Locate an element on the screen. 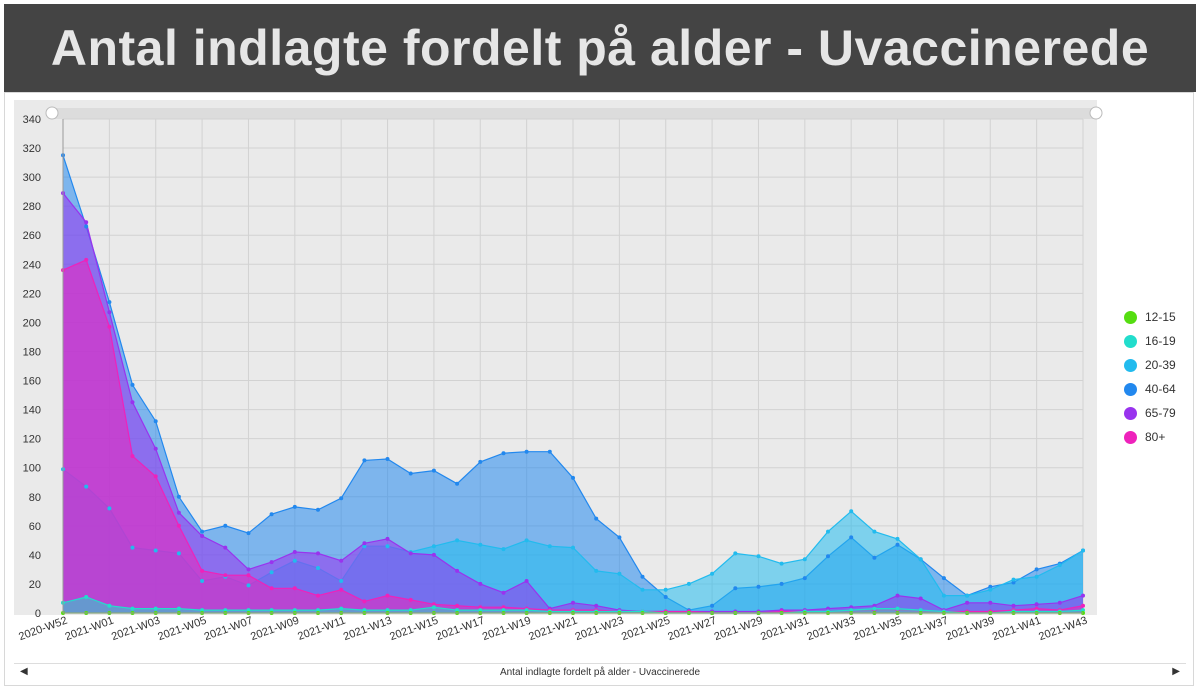 Image resolution: width=1200 pixels, height=688 pixels. y-tick-label: 20 is located at coordinates (35, 585).